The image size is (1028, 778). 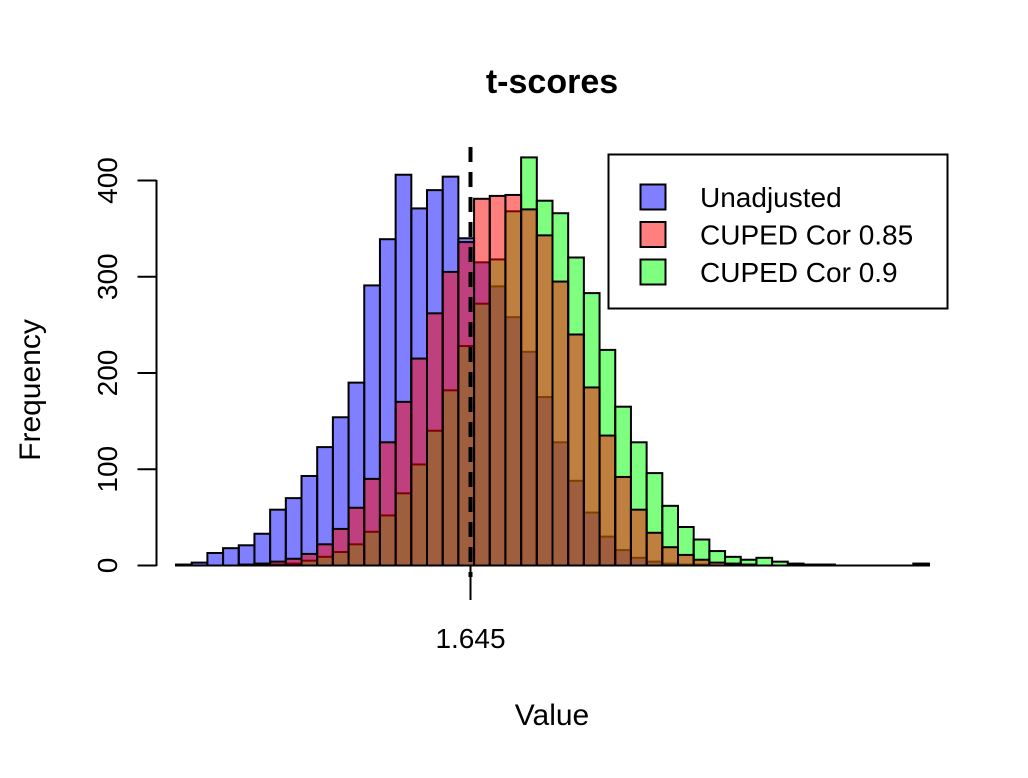 I want to click on y-tick-label-0: 0, so click(x=107, y=566).